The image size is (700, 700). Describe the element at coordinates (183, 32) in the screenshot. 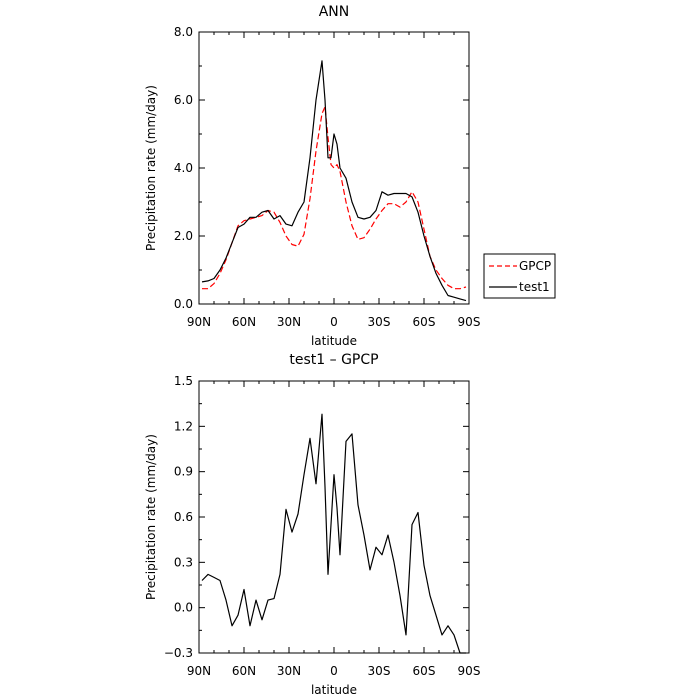

I see `y-tick-label: 8.0` at that location.